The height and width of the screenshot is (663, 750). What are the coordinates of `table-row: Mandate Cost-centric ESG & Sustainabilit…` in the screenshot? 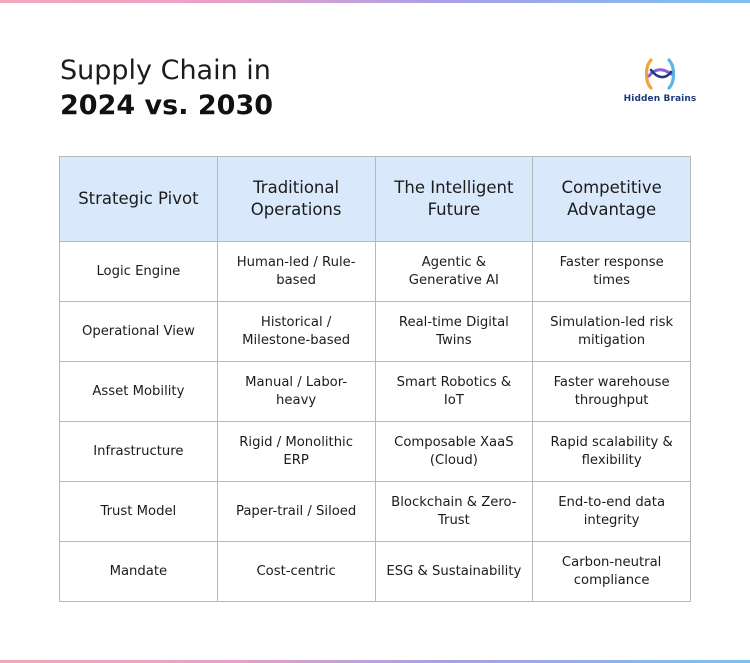 It's located at (375, 571).